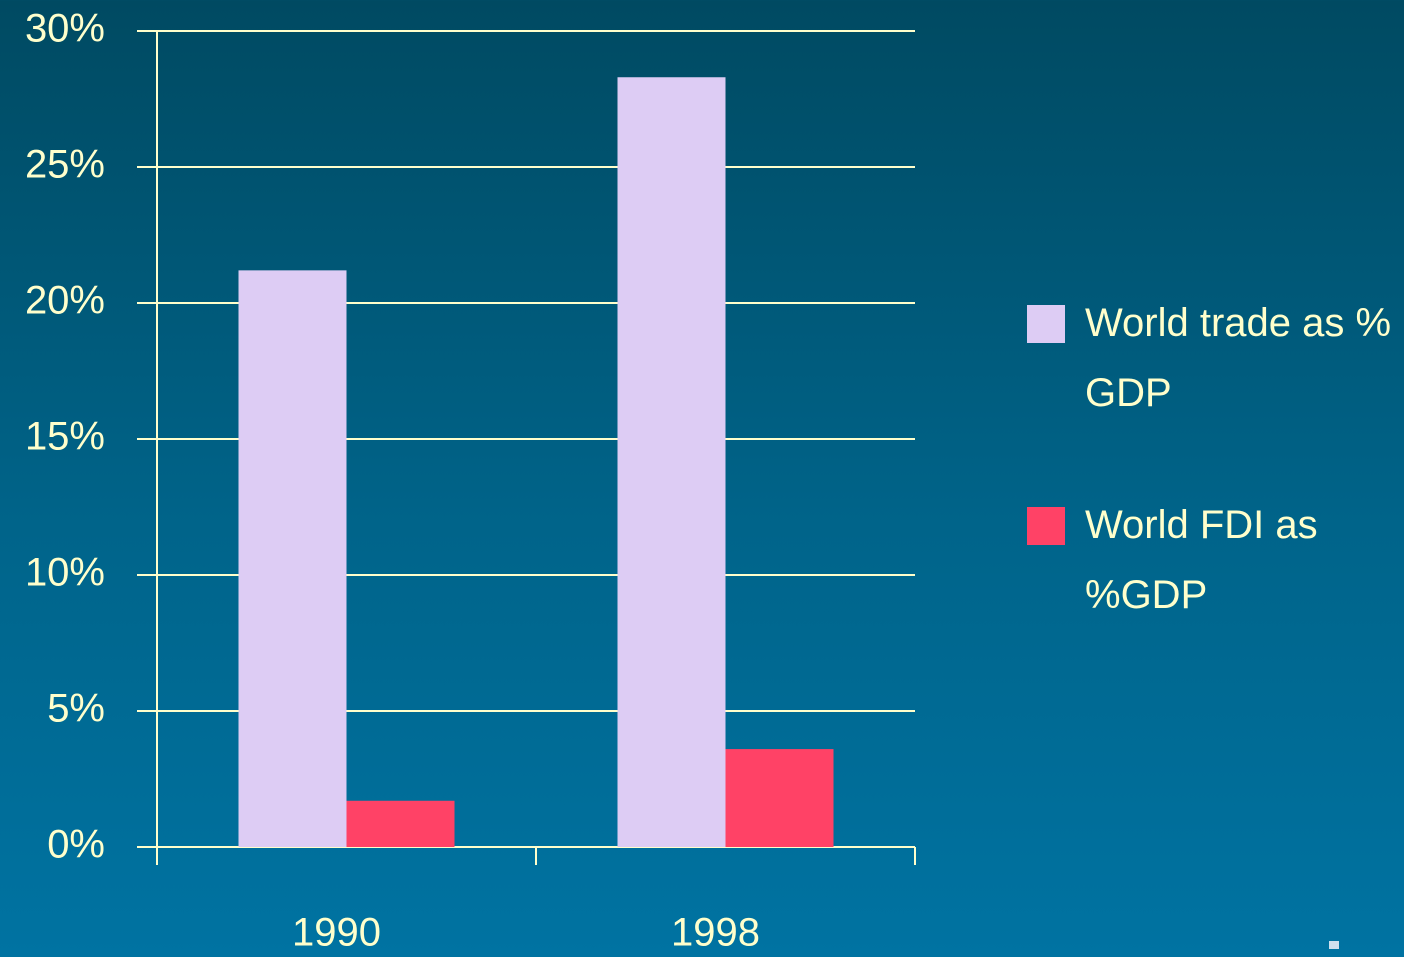  What do you see at coordinates (76, 709) in the screenshot?
I see `y-tick-label: 5%` at bounding box center [76, 709].